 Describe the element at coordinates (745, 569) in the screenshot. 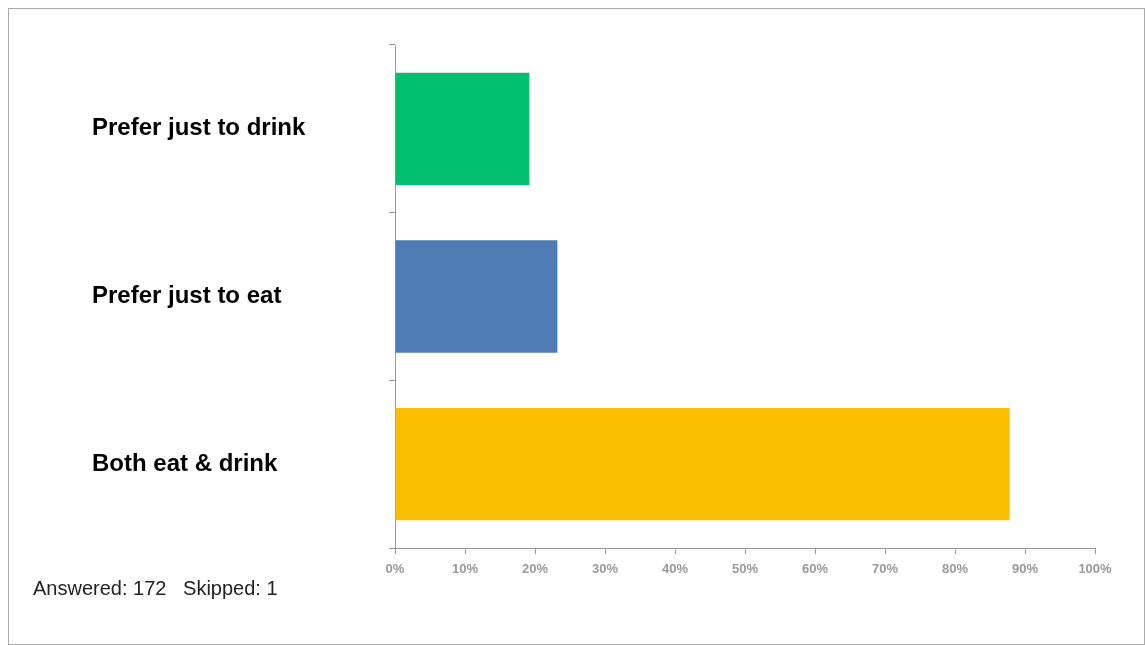

I see `x-tick-label: 50%` at that location.